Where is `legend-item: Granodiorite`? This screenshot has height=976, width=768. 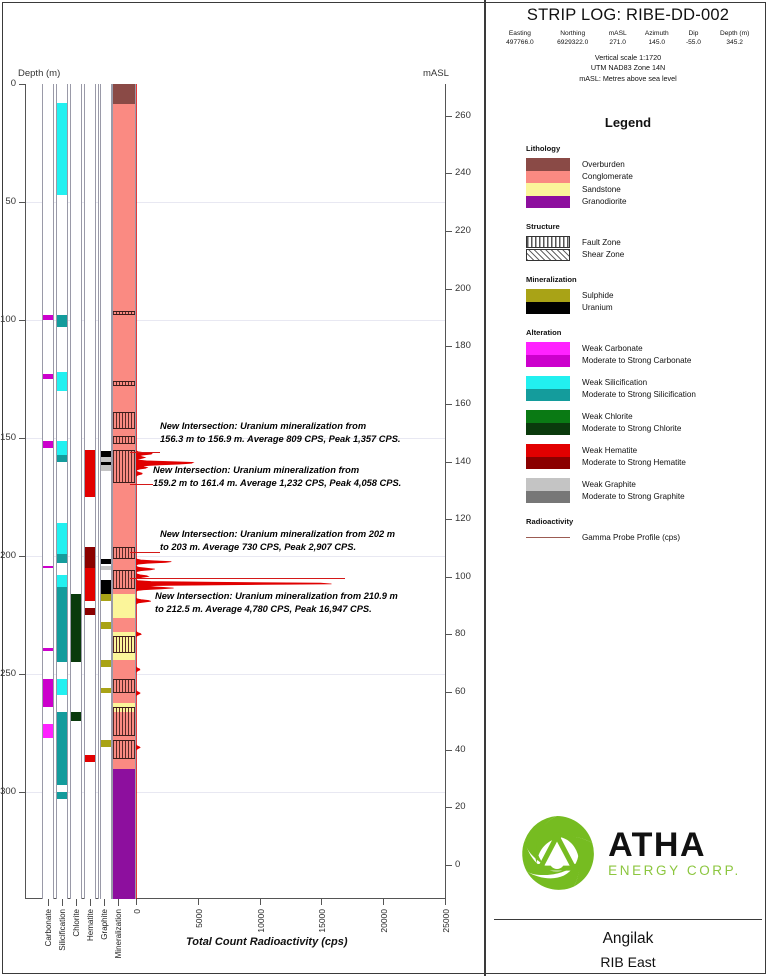 legend-item: Granodiorite is located at coordinates (647, 201).